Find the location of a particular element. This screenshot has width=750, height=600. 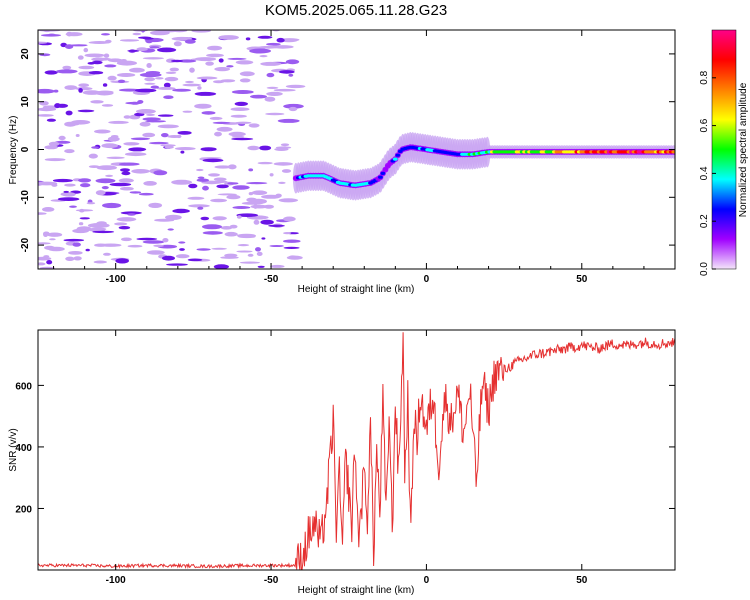

spectrogram-y-tick-label: -20 is located at coordinates (25, 244).